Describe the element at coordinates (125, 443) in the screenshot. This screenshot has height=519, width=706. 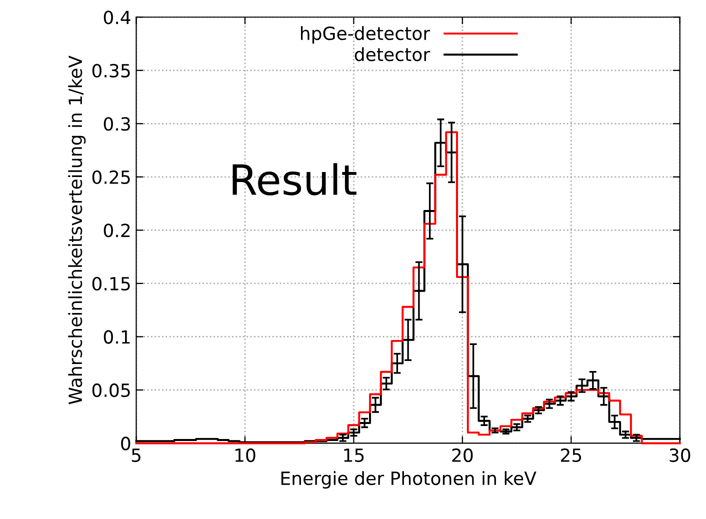
I see `y-tick-label: 0` at that location.